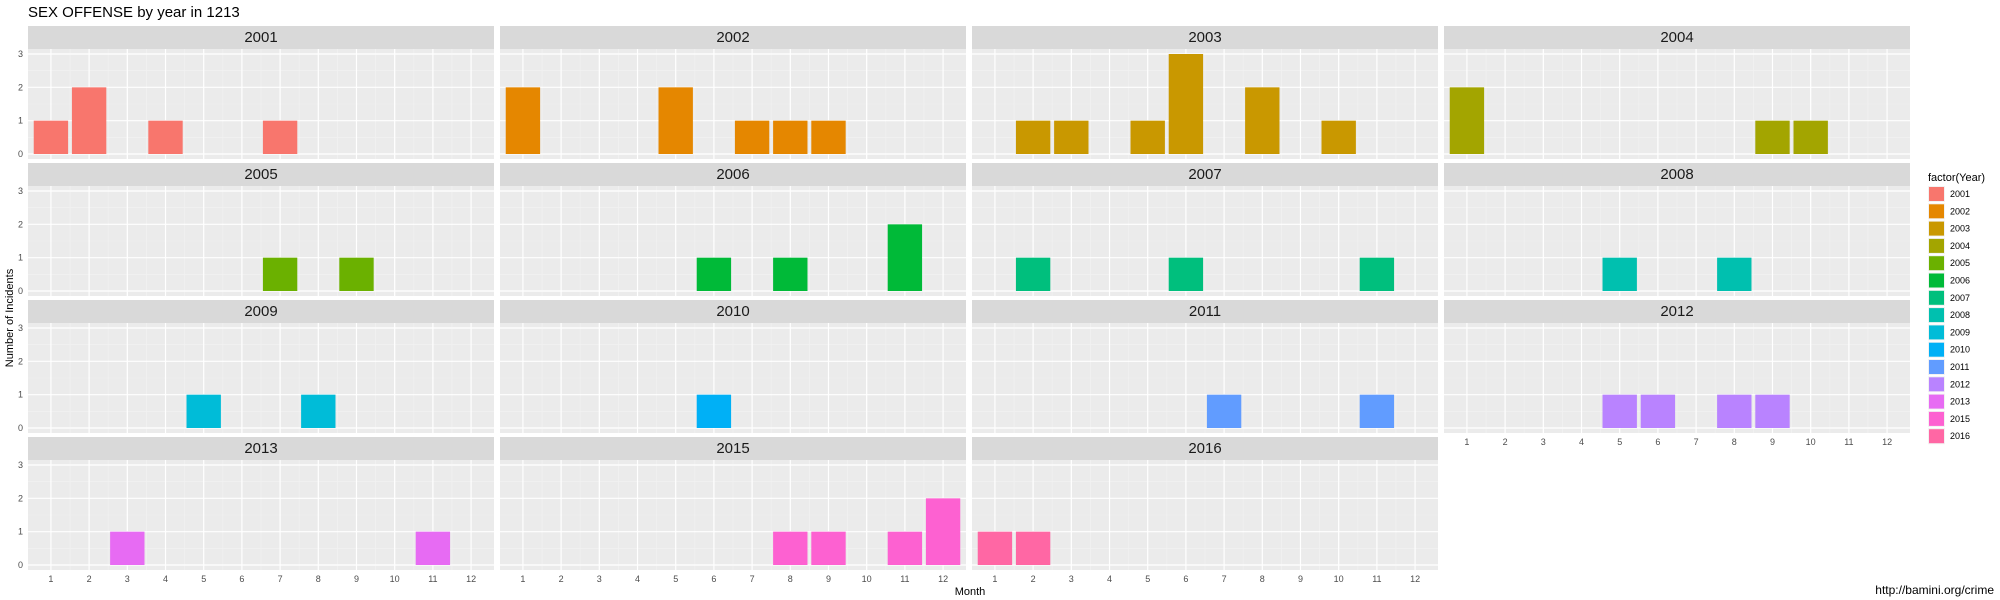 Image resolution: width=2000 pixels, height=600 pixels. I want to click on legend-title: factor(Year), so click(1956, 178).